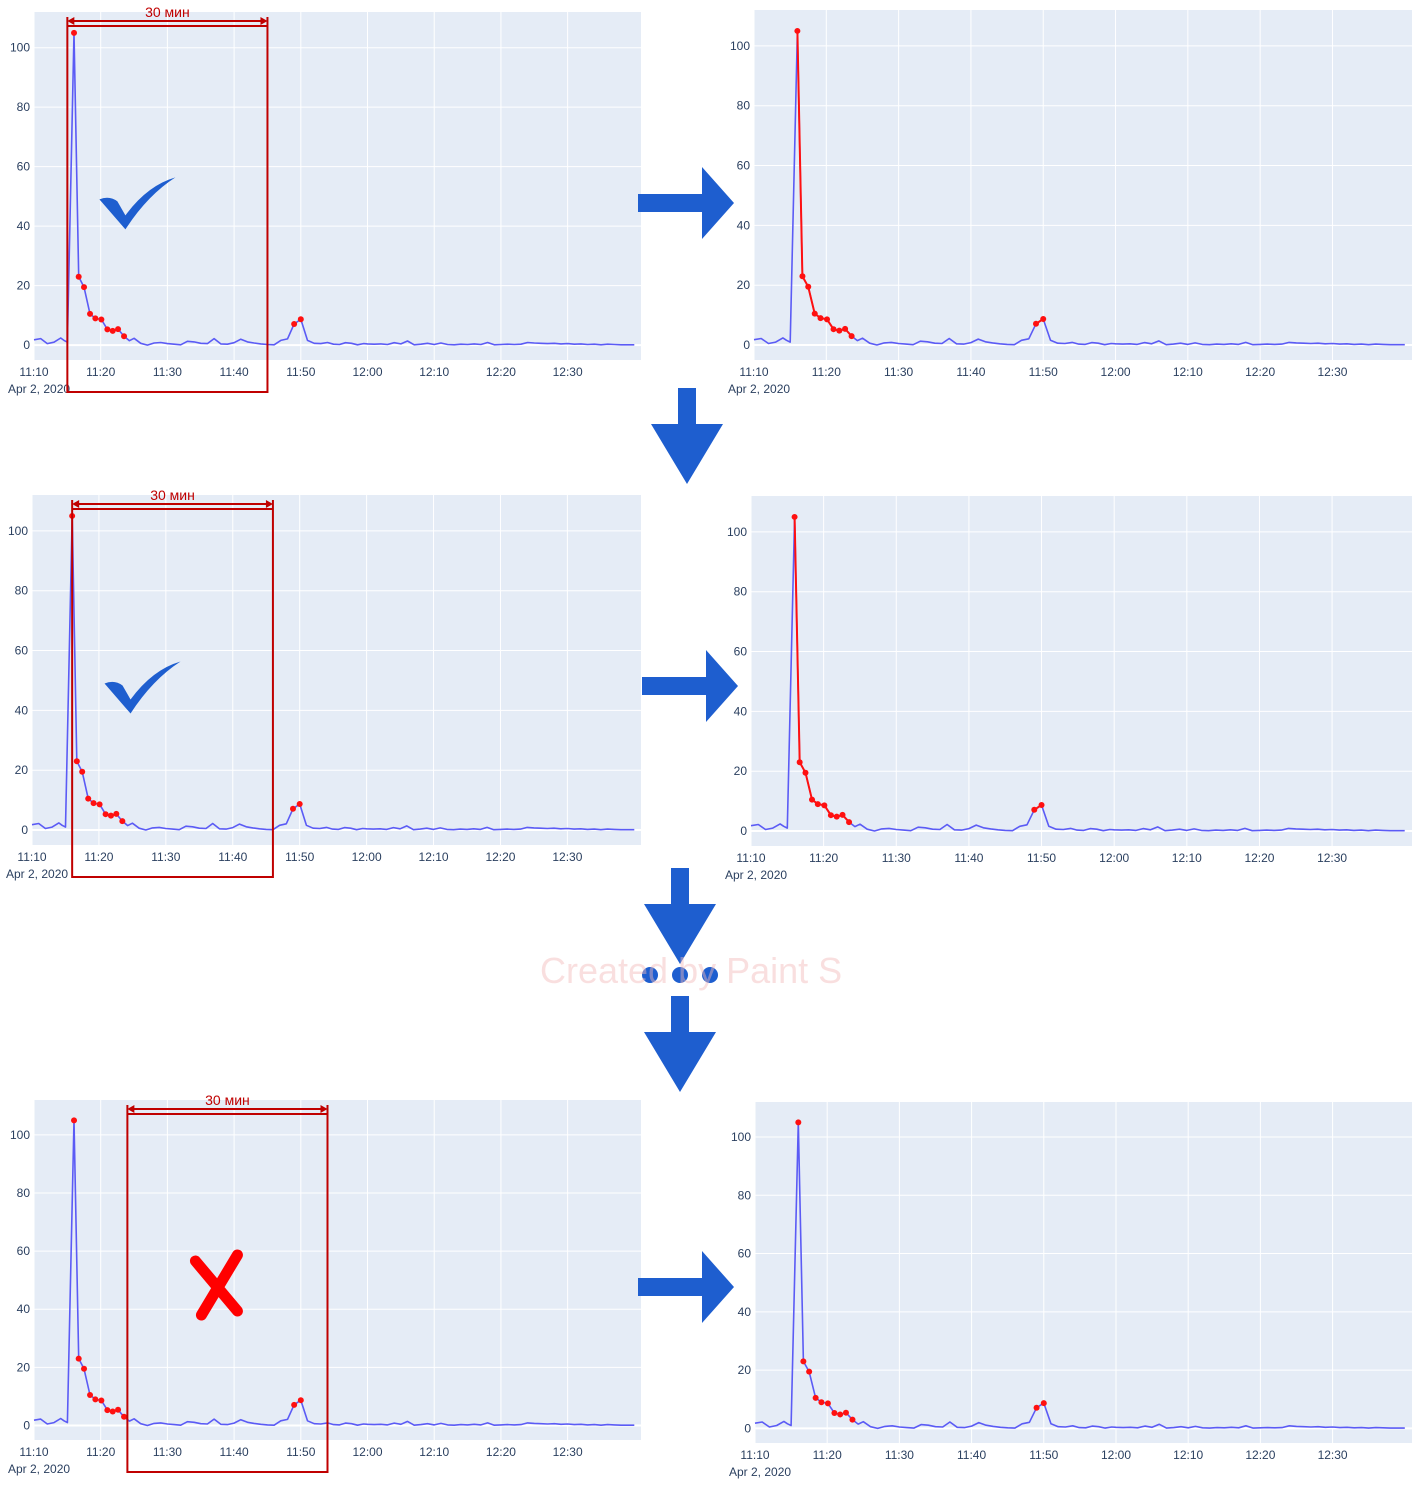  What do you see at coordinates (686, 1287) in the screenshot?
I see `arrow-right-icon` at bounding box center [686, 1287].